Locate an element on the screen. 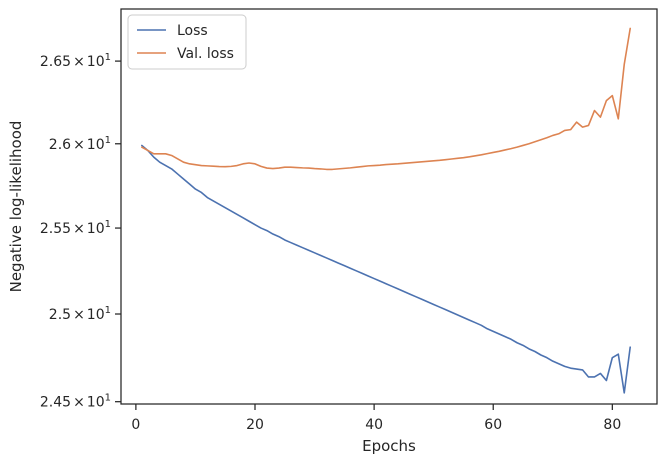 The height and width of the screenshot is (463, 667). y-tick-label: 2.65 × 10¹ is located at coordinates (75, 61).